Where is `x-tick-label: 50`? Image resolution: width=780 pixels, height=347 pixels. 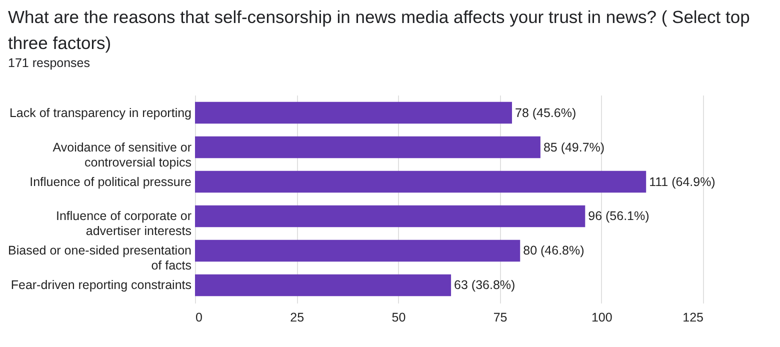 x-tick-label: 50 is located at coordinates (399, 317).